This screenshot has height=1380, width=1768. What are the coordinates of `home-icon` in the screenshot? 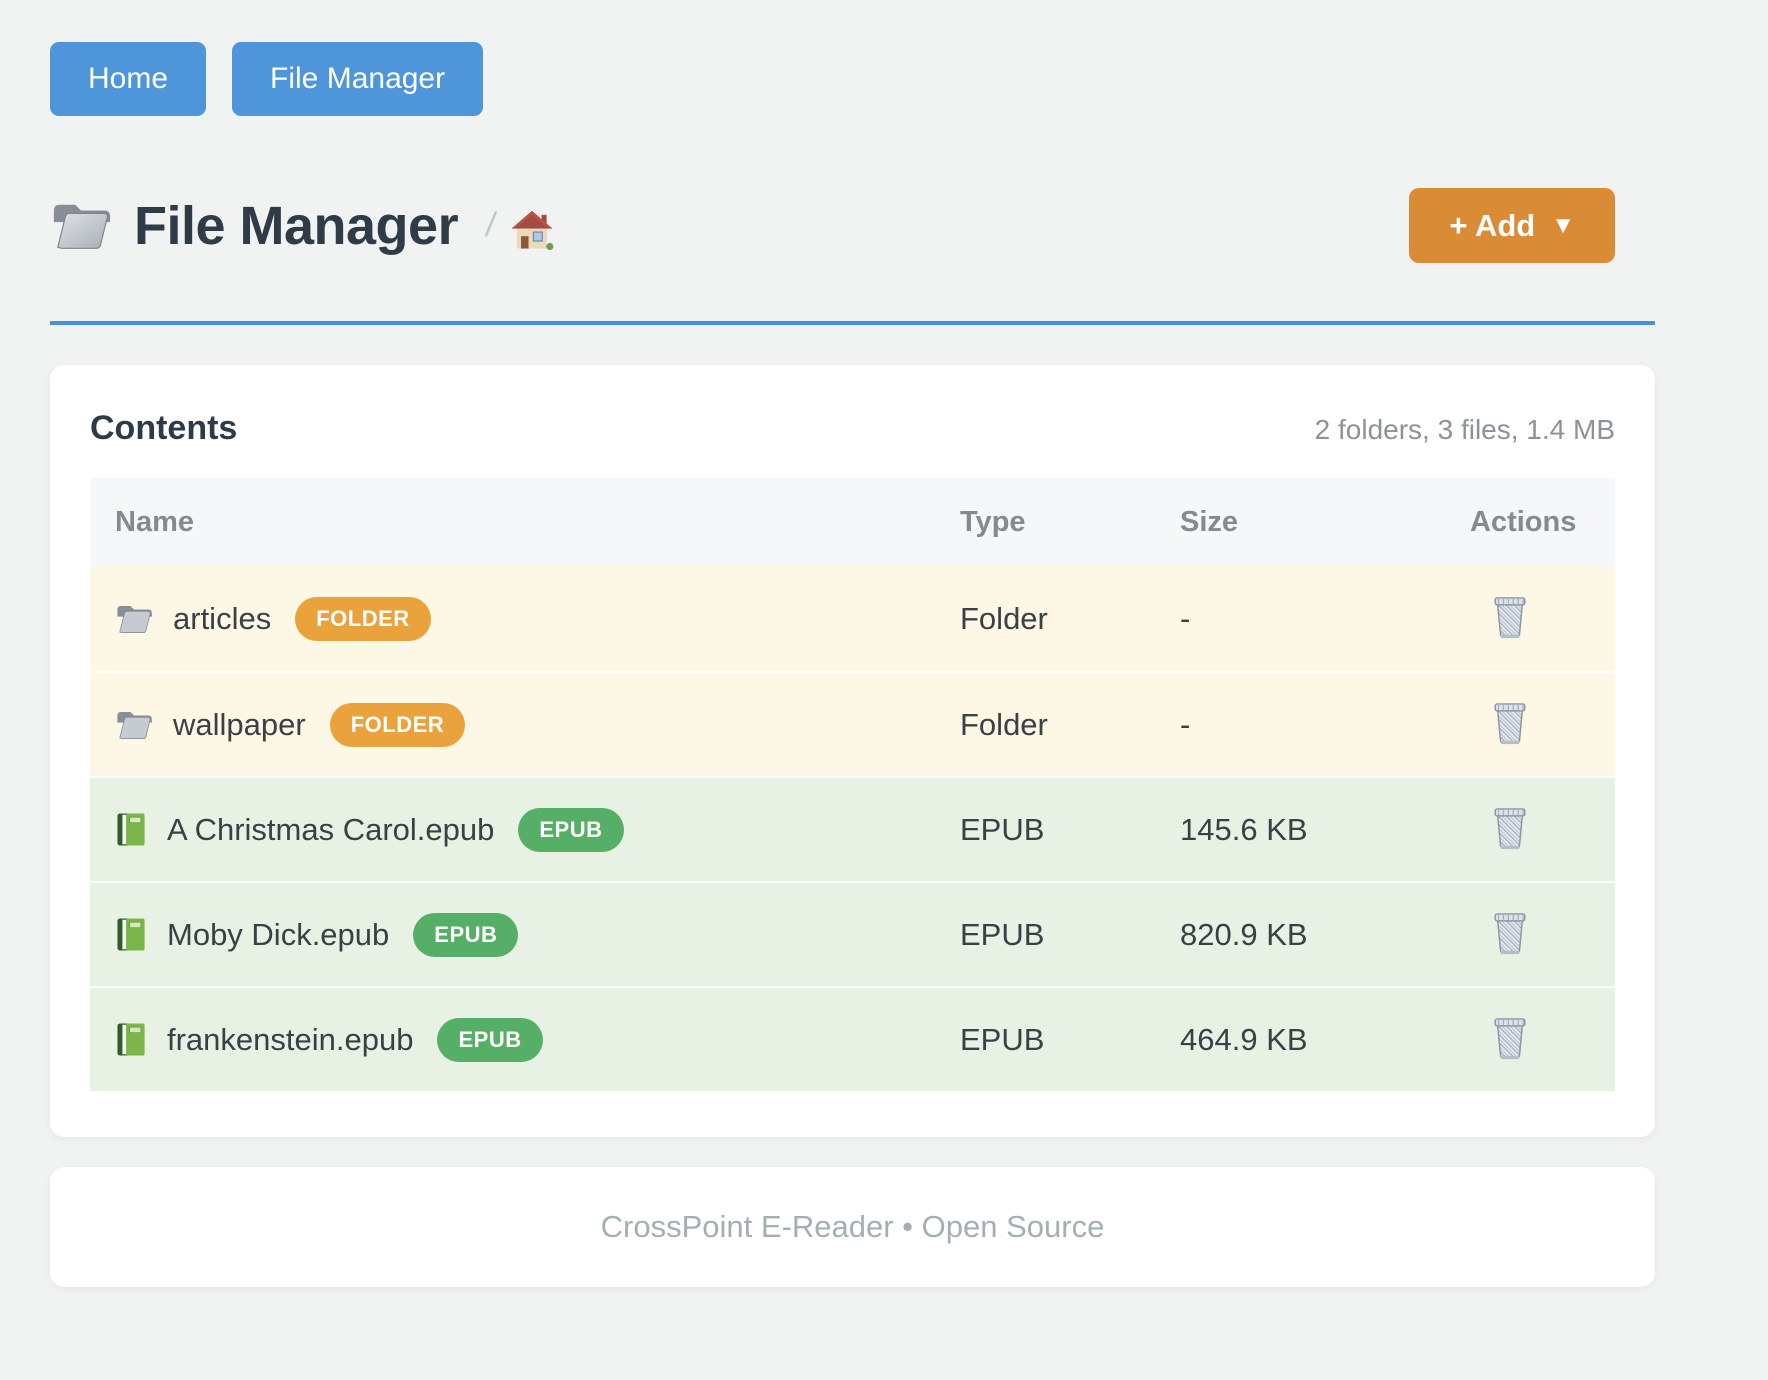 It's located at (532, 230).